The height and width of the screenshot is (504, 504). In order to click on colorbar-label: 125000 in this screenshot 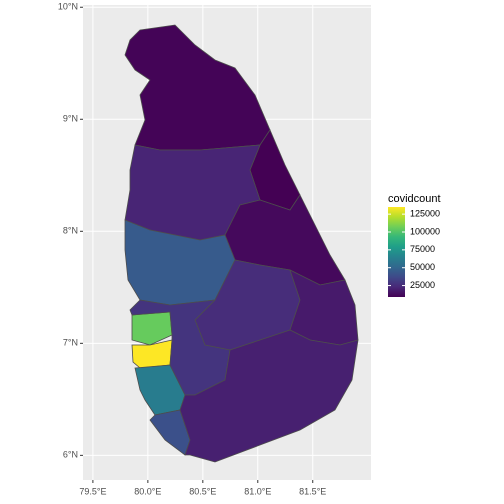, I will do `click(425, 214)`.